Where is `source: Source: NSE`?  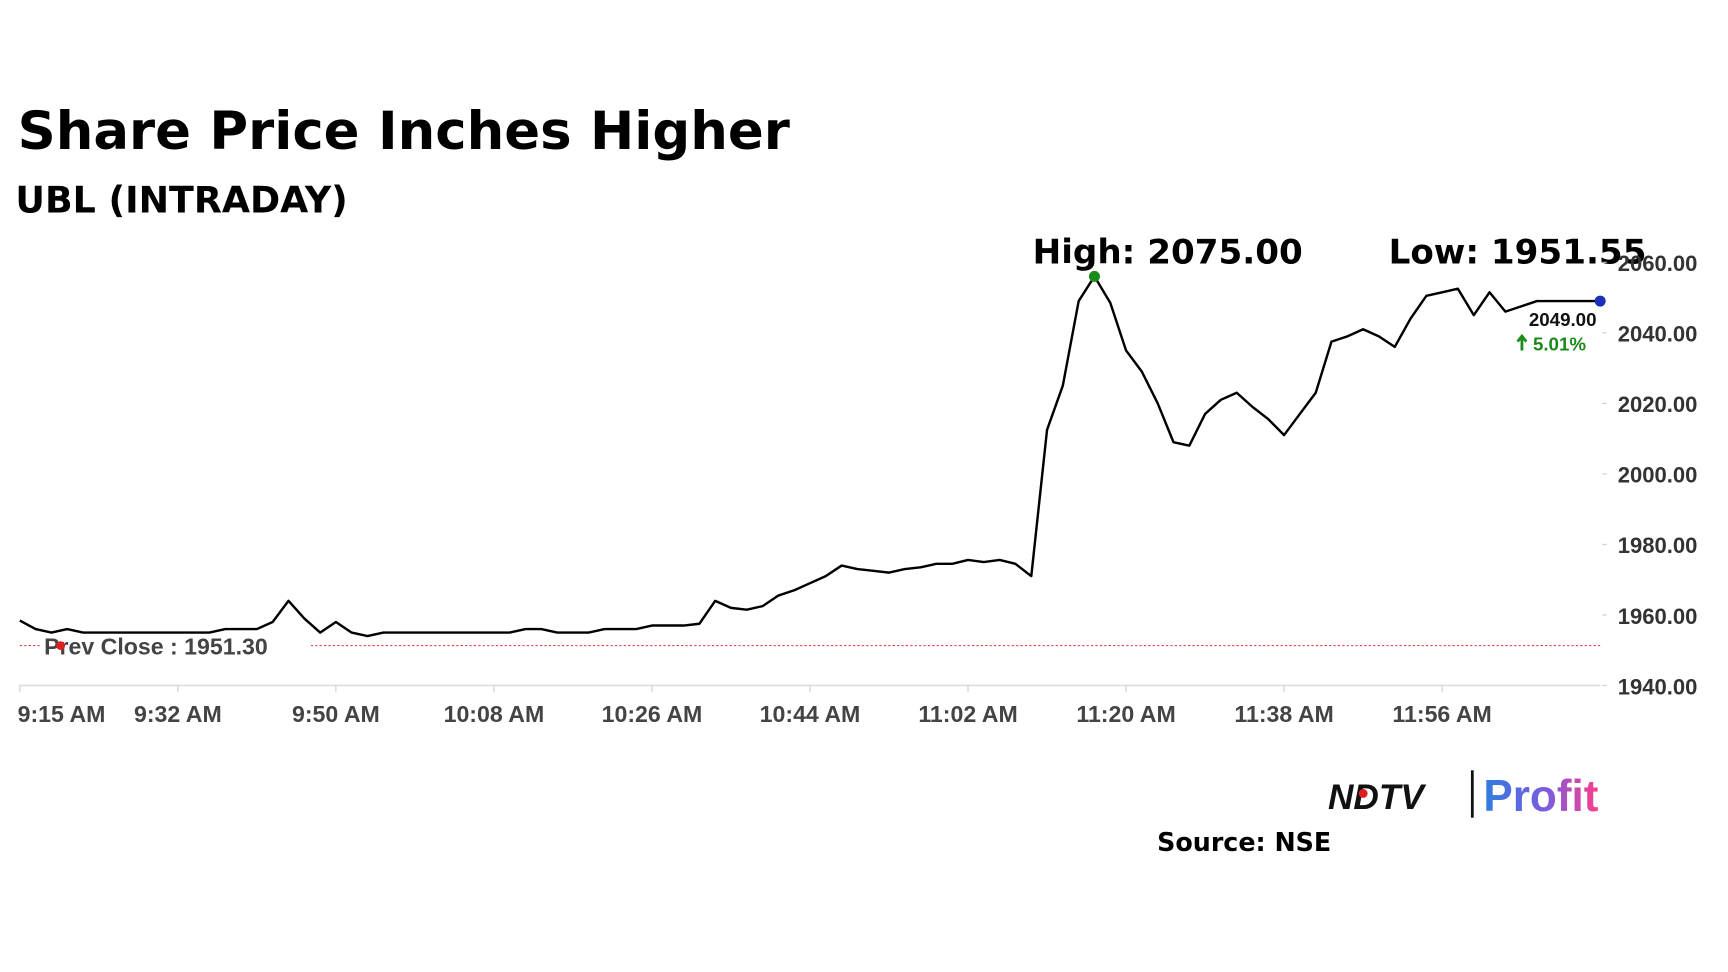
source: Source: NSE is located at coordinates (1244, 842).